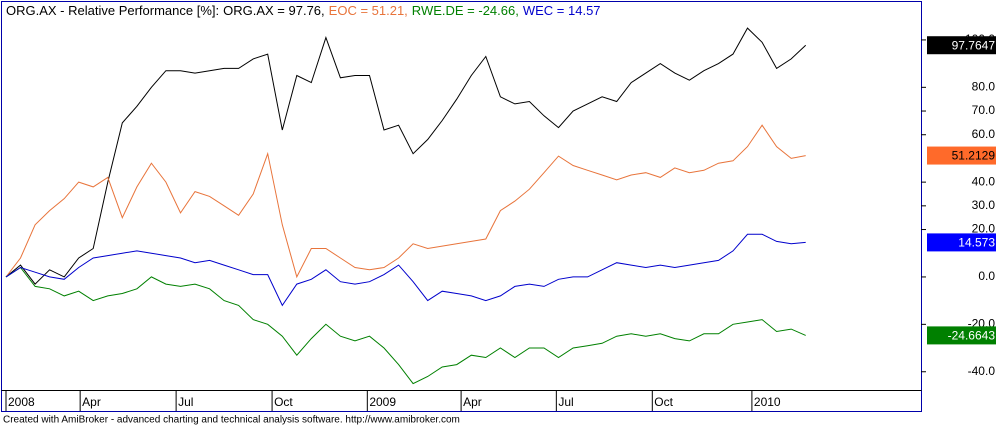  Describe the element at coordinates (986, 276) in the screenshot. I see `y-tick-label: 0.0` at that location.